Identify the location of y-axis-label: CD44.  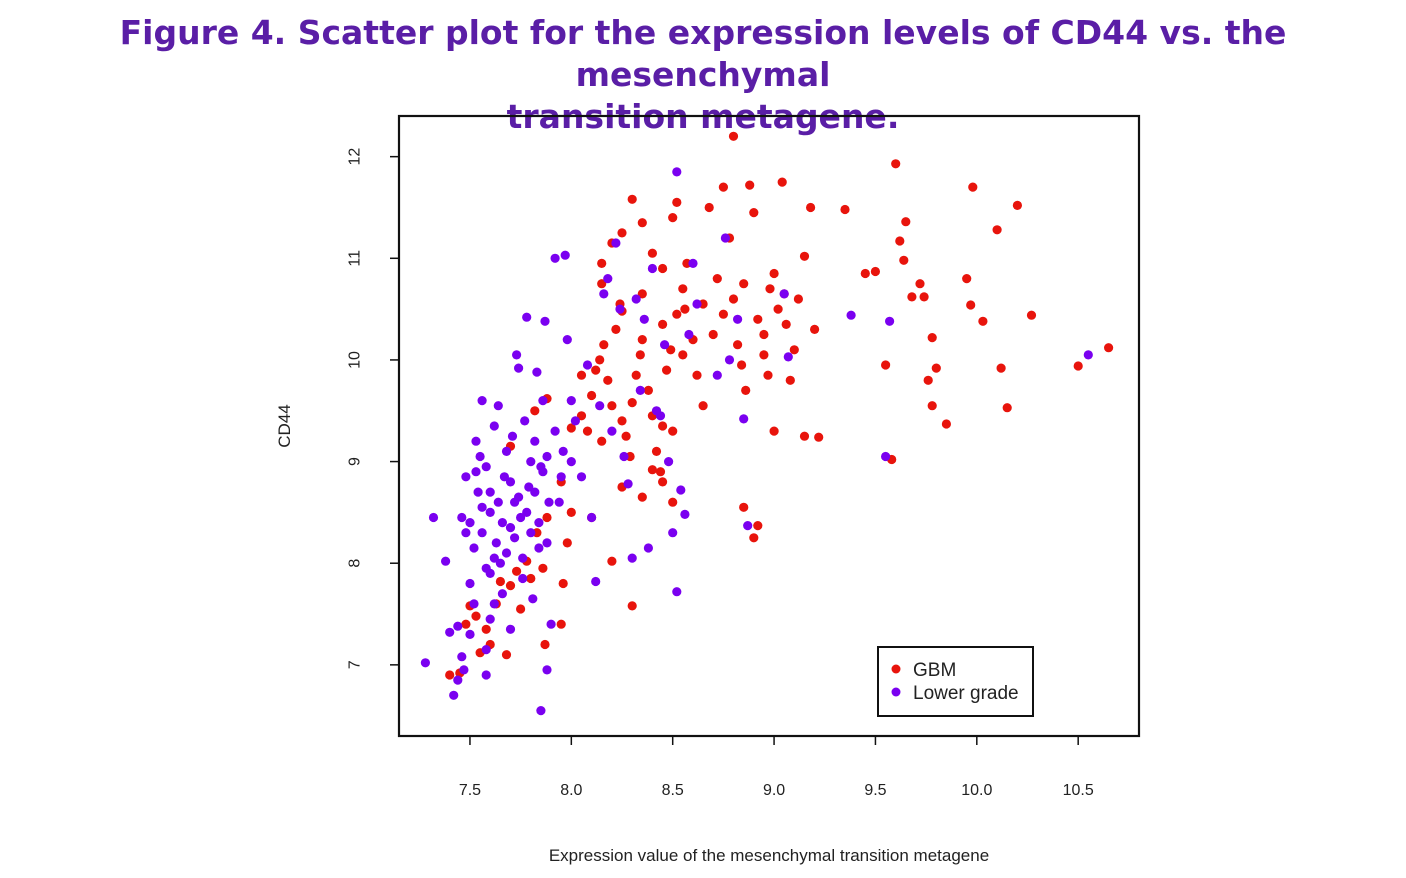
(284, 425).